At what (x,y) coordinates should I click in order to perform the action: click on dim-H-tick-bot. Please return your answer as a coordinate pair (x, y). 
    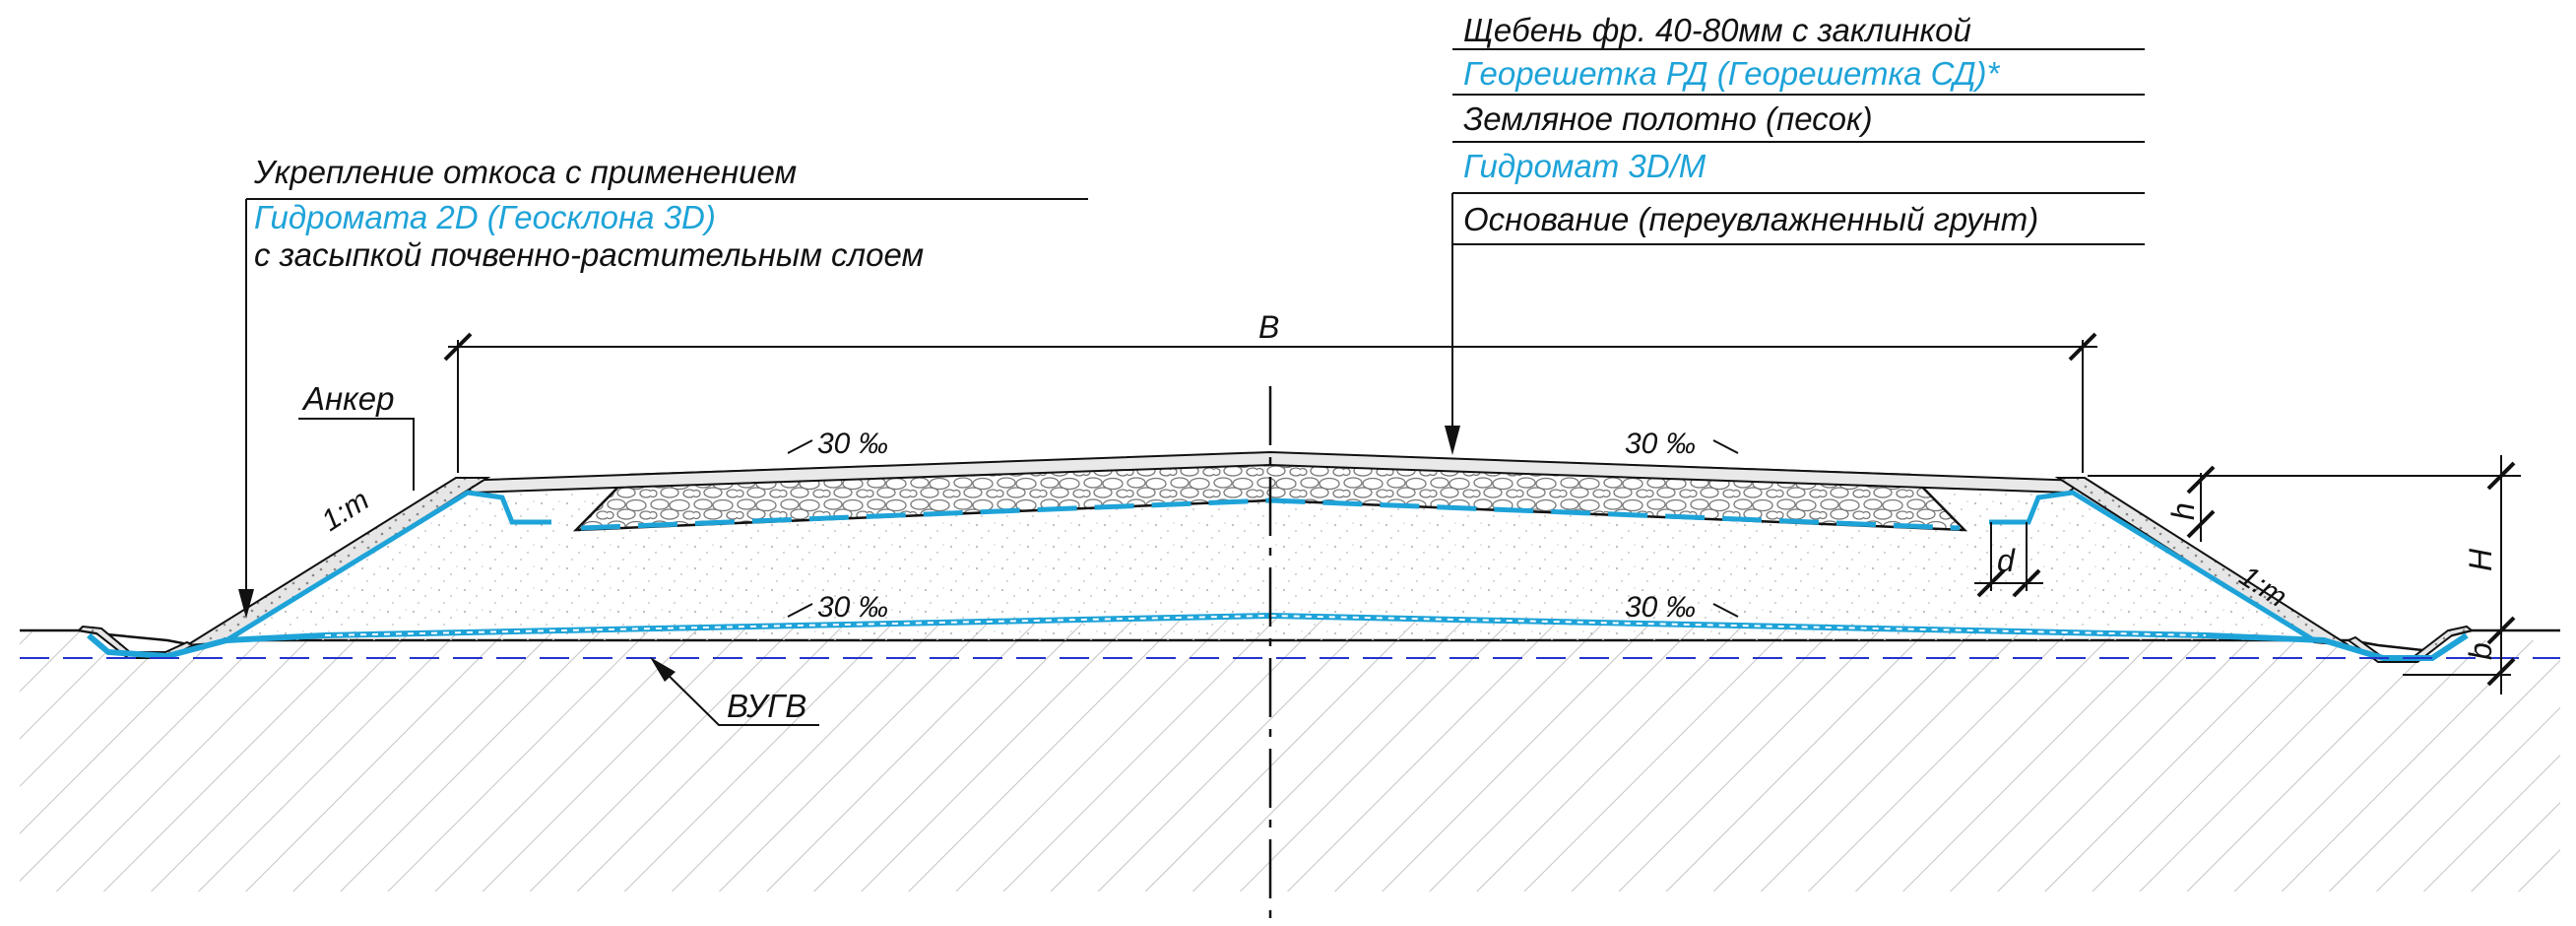
    Looking at the image, I should click on (2501, 630).